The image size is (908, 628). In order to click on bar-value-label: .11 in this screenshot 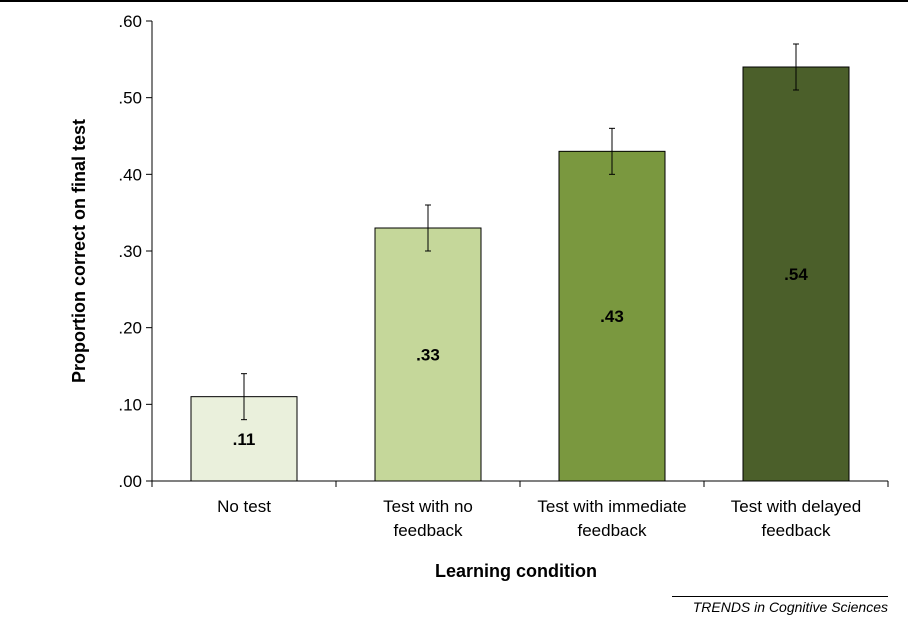, I will do `click(244, 439)`.